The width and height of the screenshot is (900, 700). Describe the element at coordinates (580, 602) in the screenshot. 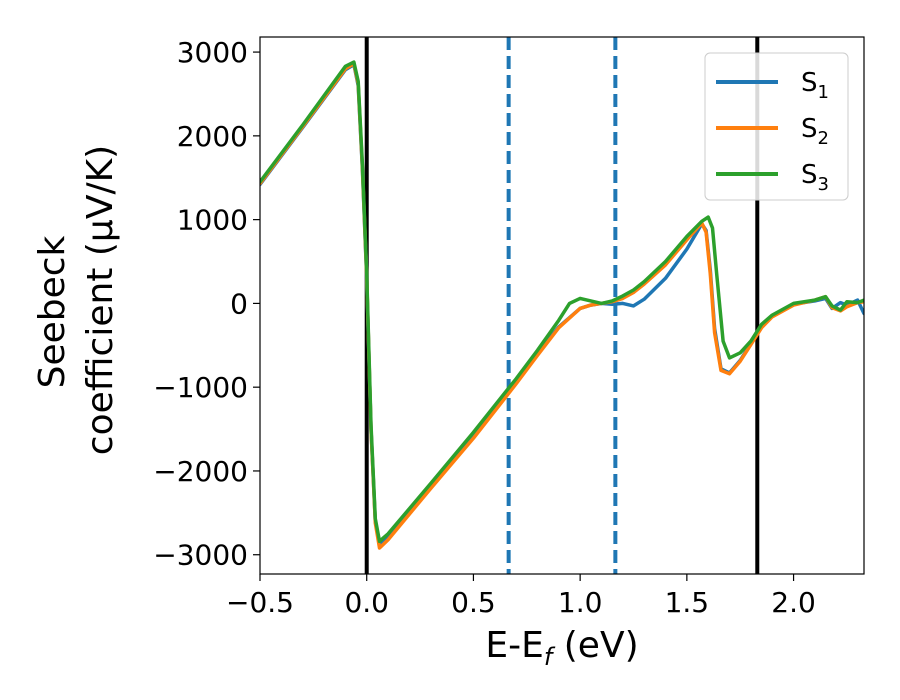

I see `x-tick-label: 1.0` at that location.